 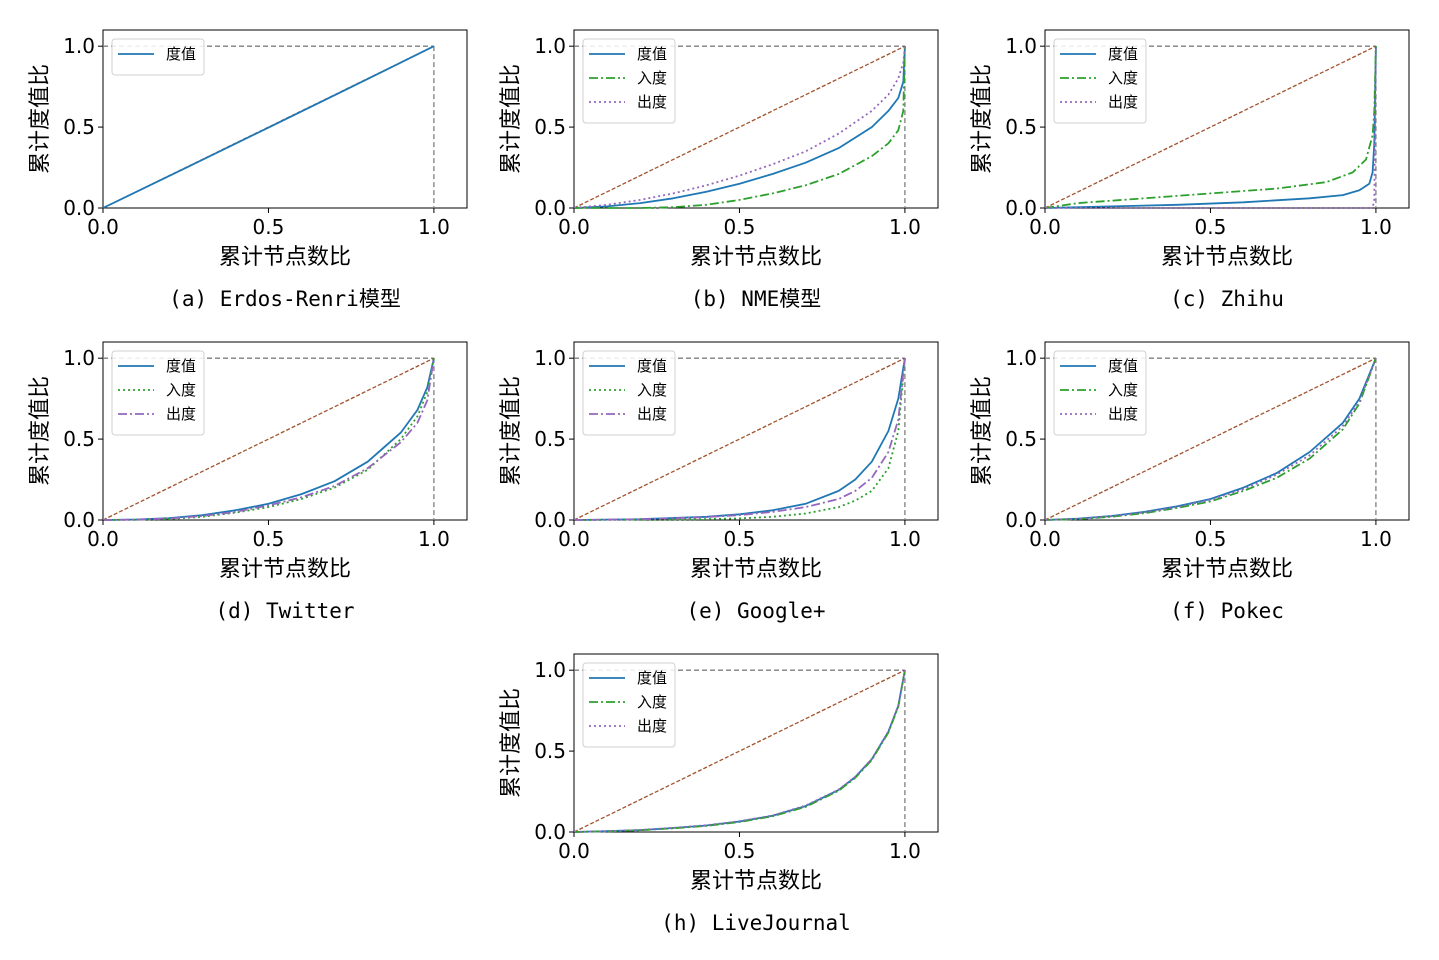 I want to click on legend-box, so click(x=158, y=57).